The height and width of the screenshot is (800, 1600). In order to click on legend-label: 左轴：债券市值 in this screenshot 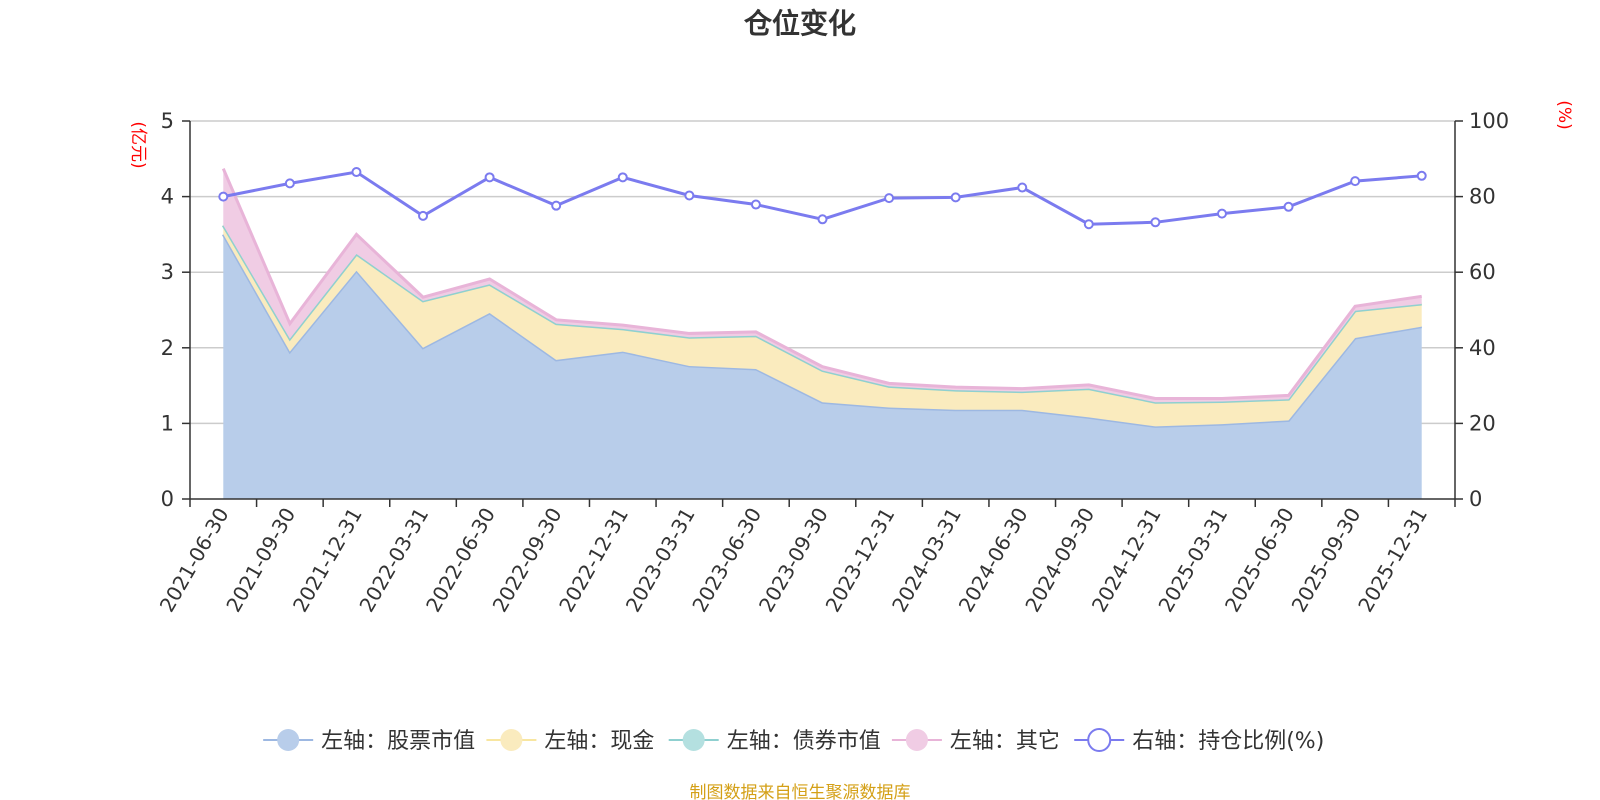, I will do `click(804, 741)`.